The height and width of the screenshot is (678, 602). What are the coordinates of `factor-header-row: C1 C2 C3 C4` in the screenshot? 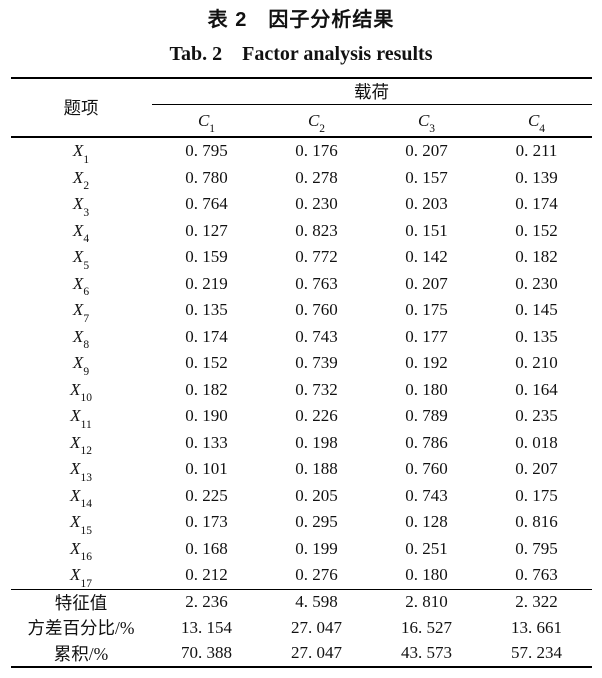 It's located at (301, 121).